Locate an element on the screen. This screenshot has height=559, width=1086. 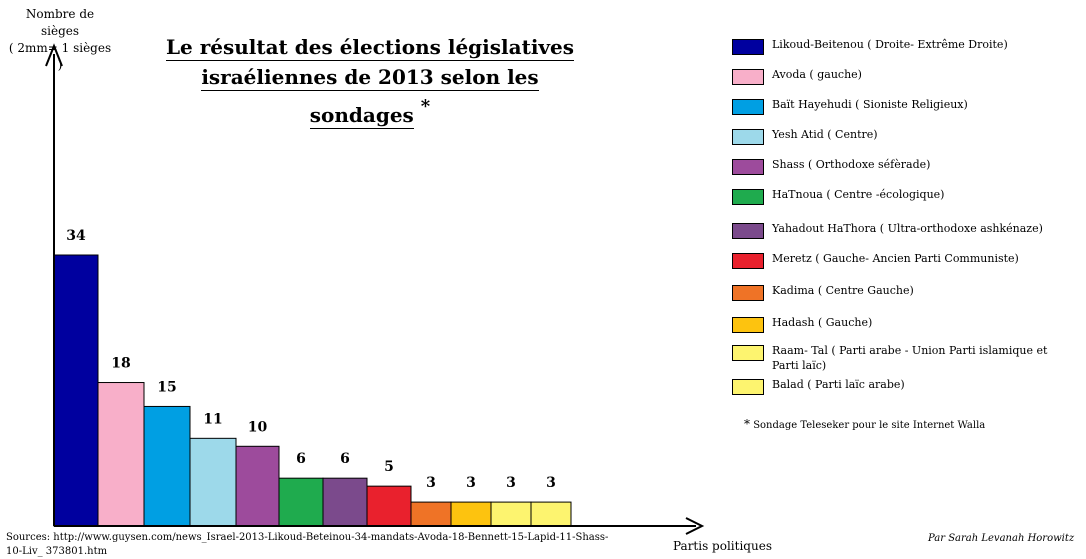
legend-label-4: Yesh Atid ( Centre) is located at coordinates (825, 134).